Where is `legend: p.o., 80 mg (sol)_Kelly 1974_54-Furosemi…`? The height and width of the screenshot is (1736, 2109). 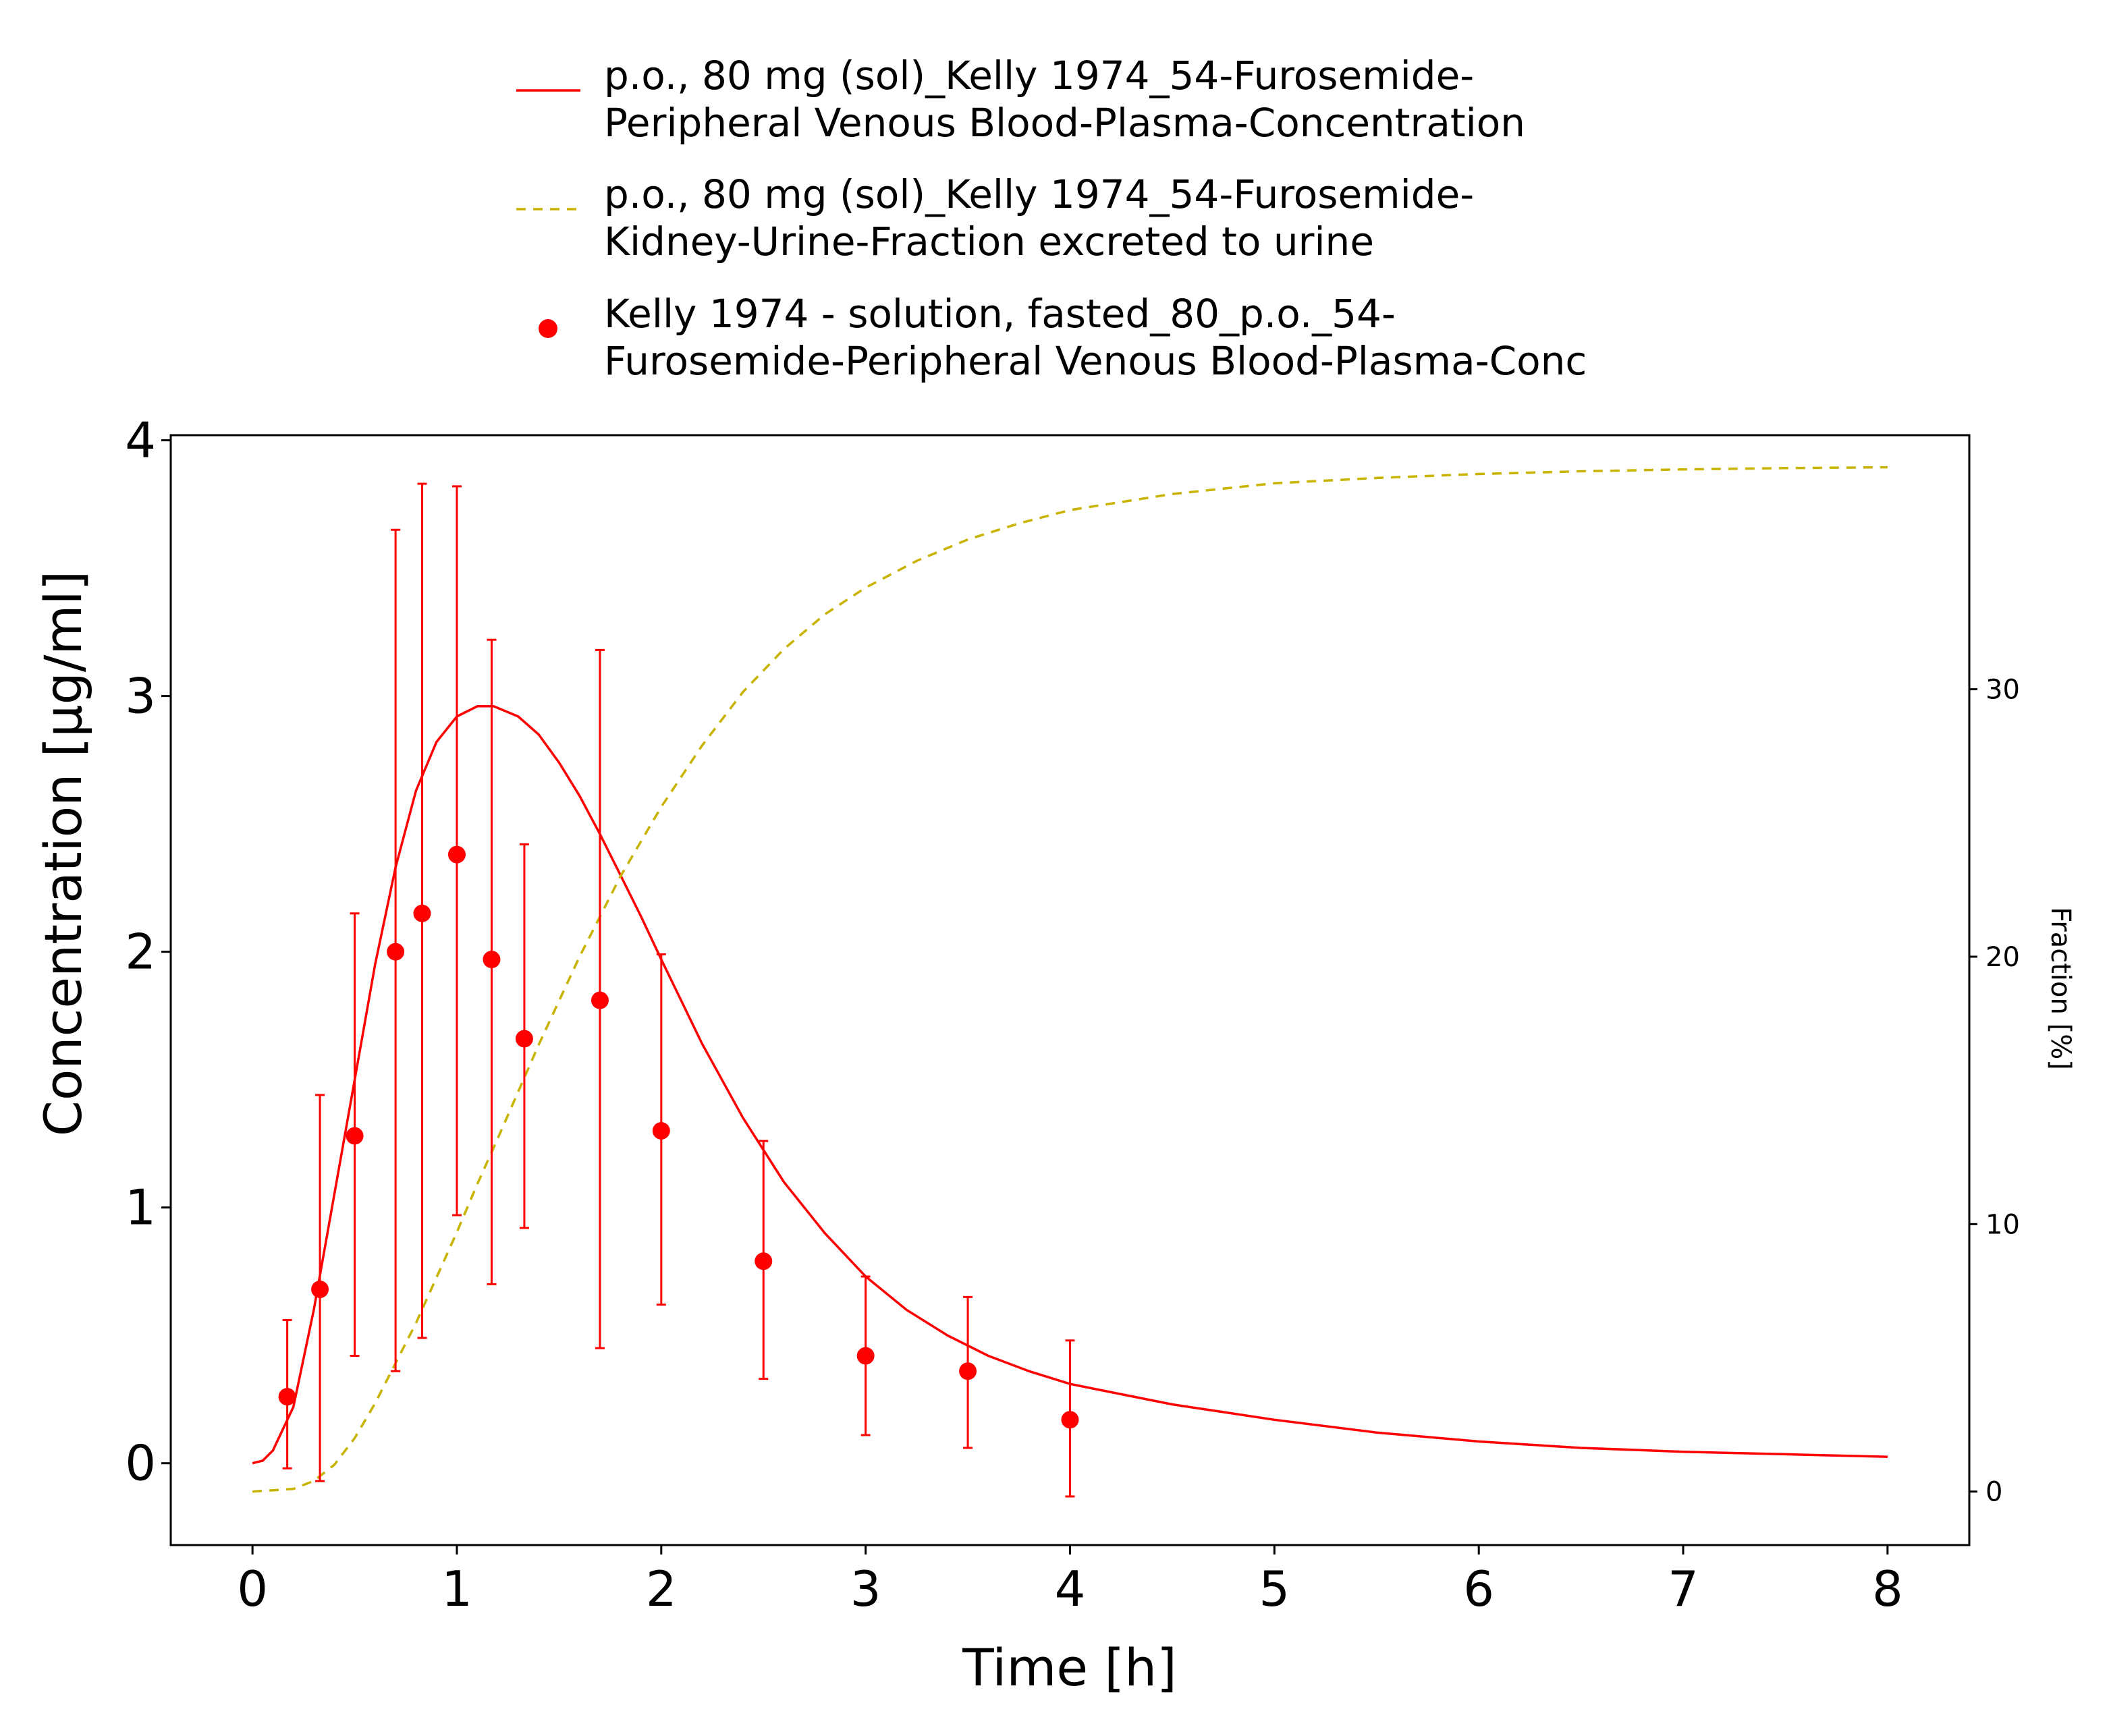 legend: p.o., 80 mg (sol)_Kelly 1974_54-Furosemi… is located at coordinates (1052, 218).